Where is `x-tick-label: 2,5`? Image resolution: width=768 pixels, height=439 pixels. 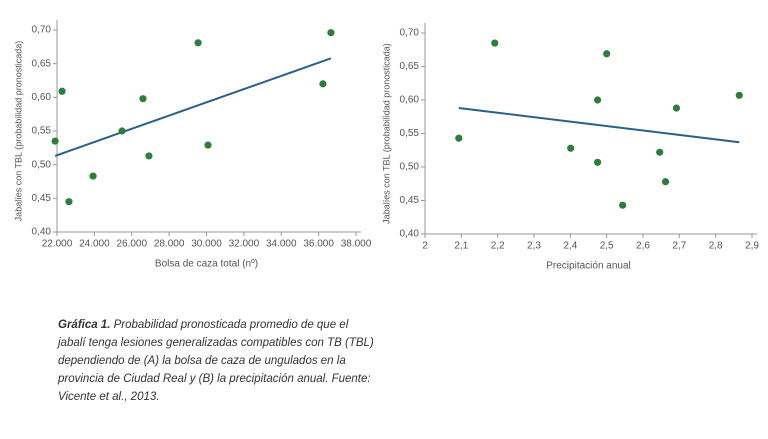
x-tick-label: 2,5 is located at coordinates (607, 246).